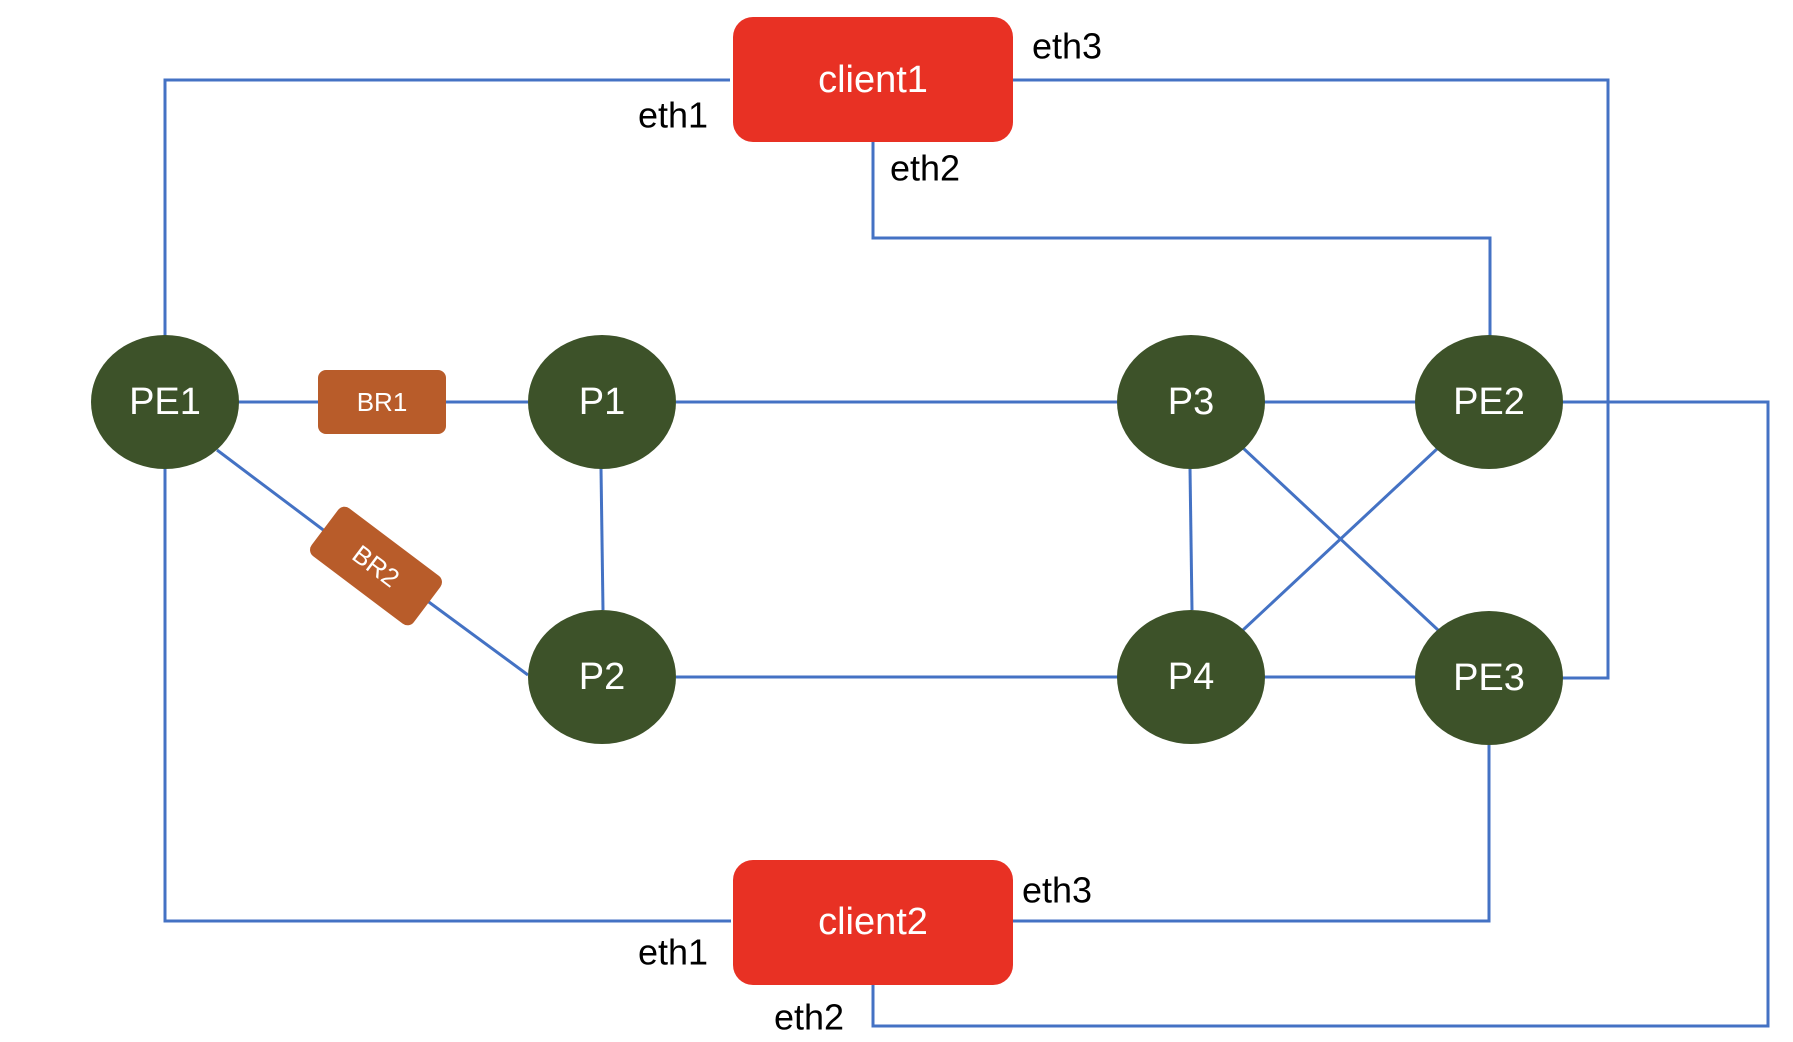 This screenshot has height=1042, width=1793. Describe the element at coordinates (602, 539) in the screenshot. I see `link-p1-p2` at that location.